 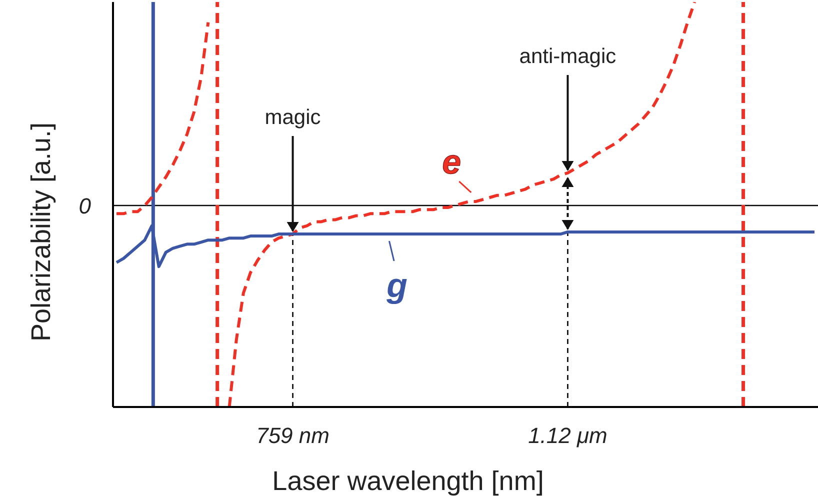 I want to click on x-tick-label: 1.12 μm, so click(x=568, y=435).